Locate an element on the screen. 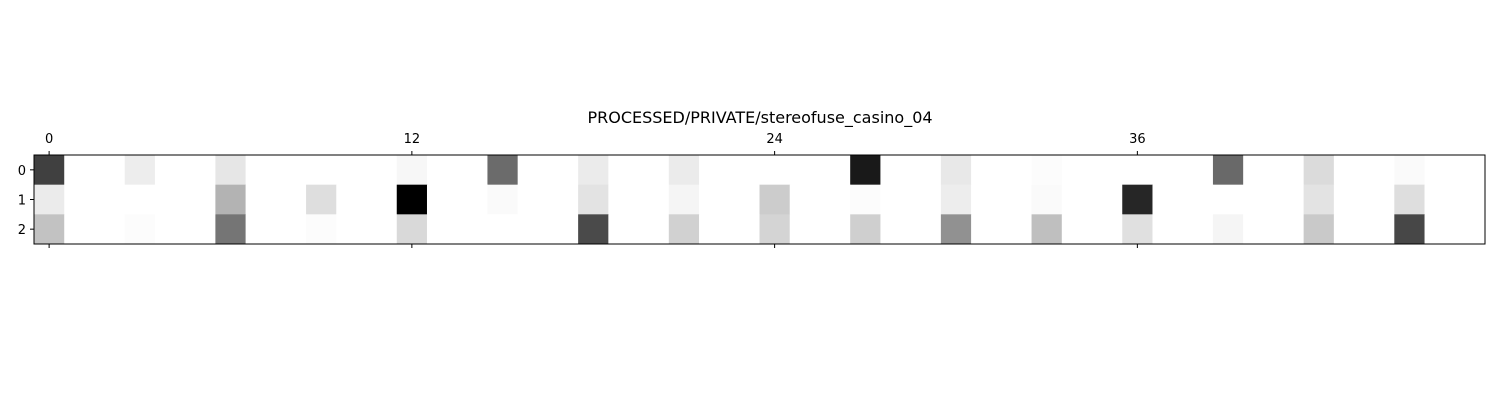 The width and height of the screenshot is (1500, 405). x-tick-label: 36 is located at coordinates (1137, 139).